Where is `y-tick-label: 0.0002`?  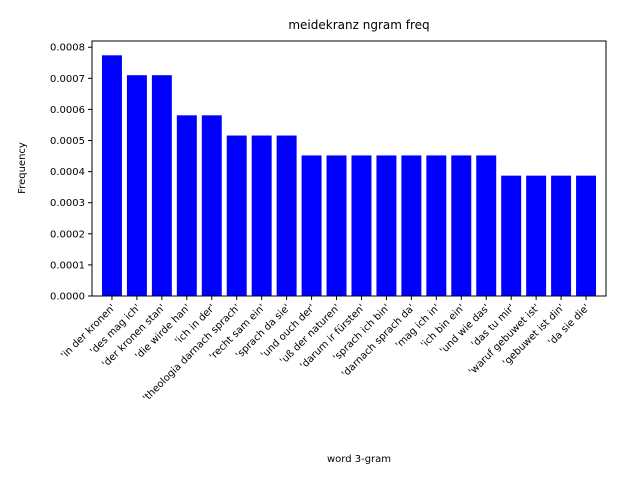 y-tick-label: 0.0002 is located at coordinates (67, 234).